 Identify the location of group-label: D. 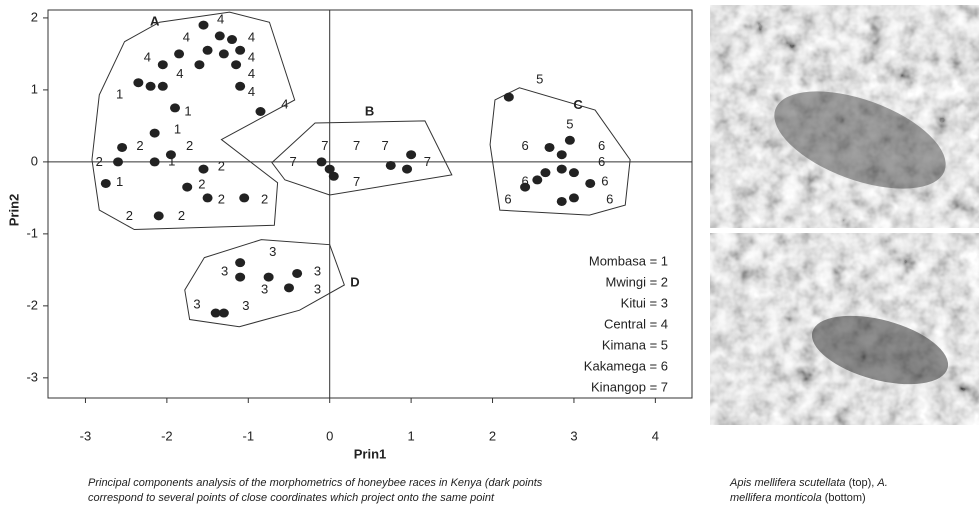
(354, 281).